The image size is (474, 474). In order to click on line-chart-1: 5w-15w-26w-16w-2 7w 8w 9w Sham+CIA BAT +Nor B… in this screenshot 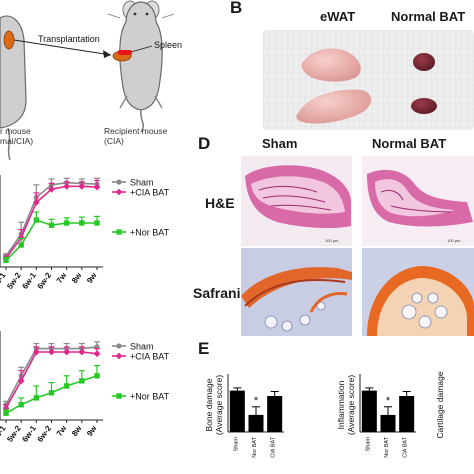, I will do `click(85, 233)`.